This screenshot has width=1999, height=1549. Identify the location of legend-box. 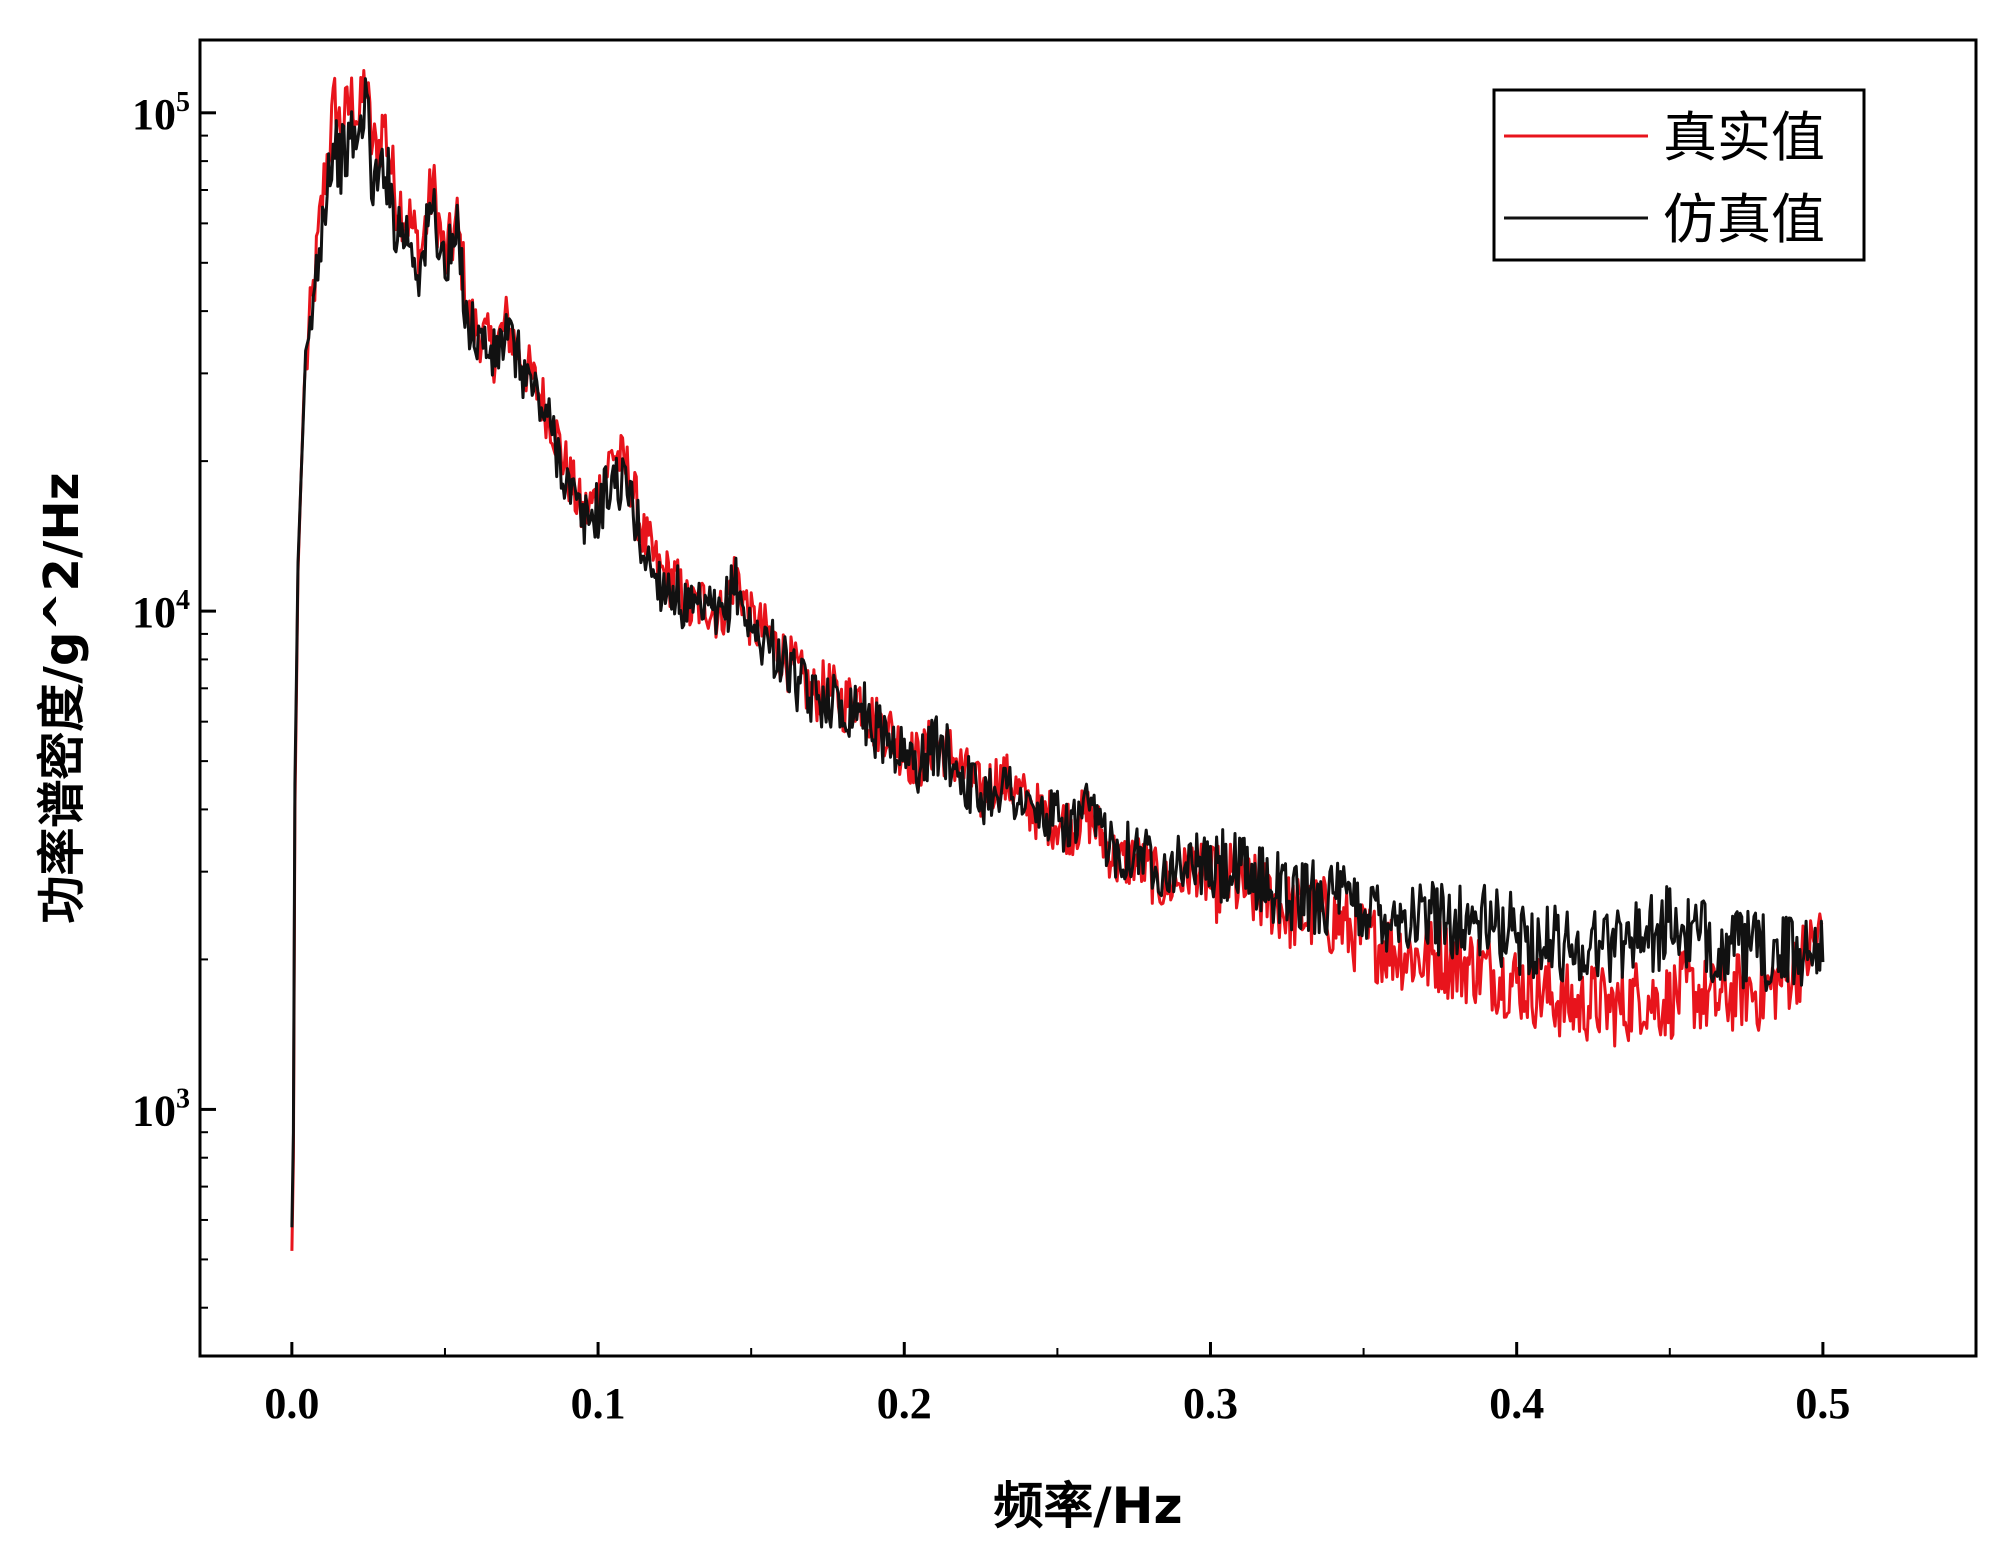
(1679, 175).